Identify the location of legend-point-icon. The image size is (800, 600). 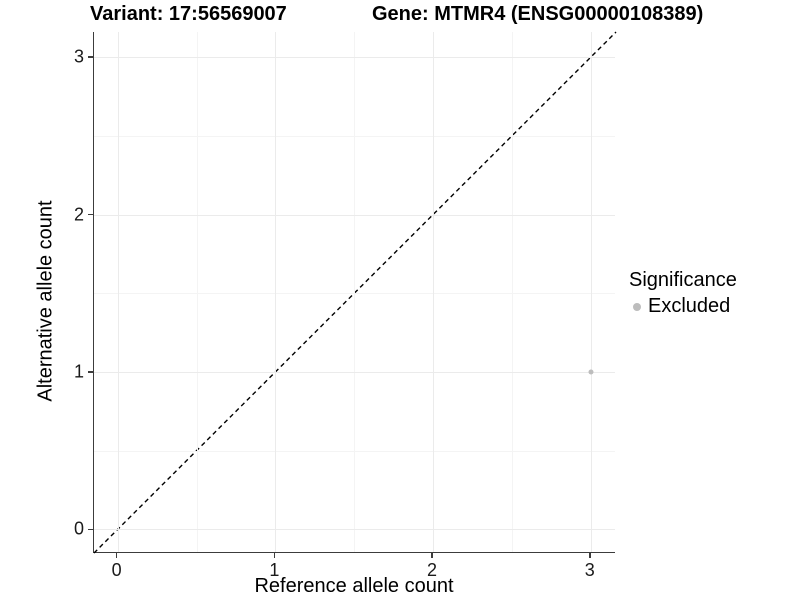
(637, 306).